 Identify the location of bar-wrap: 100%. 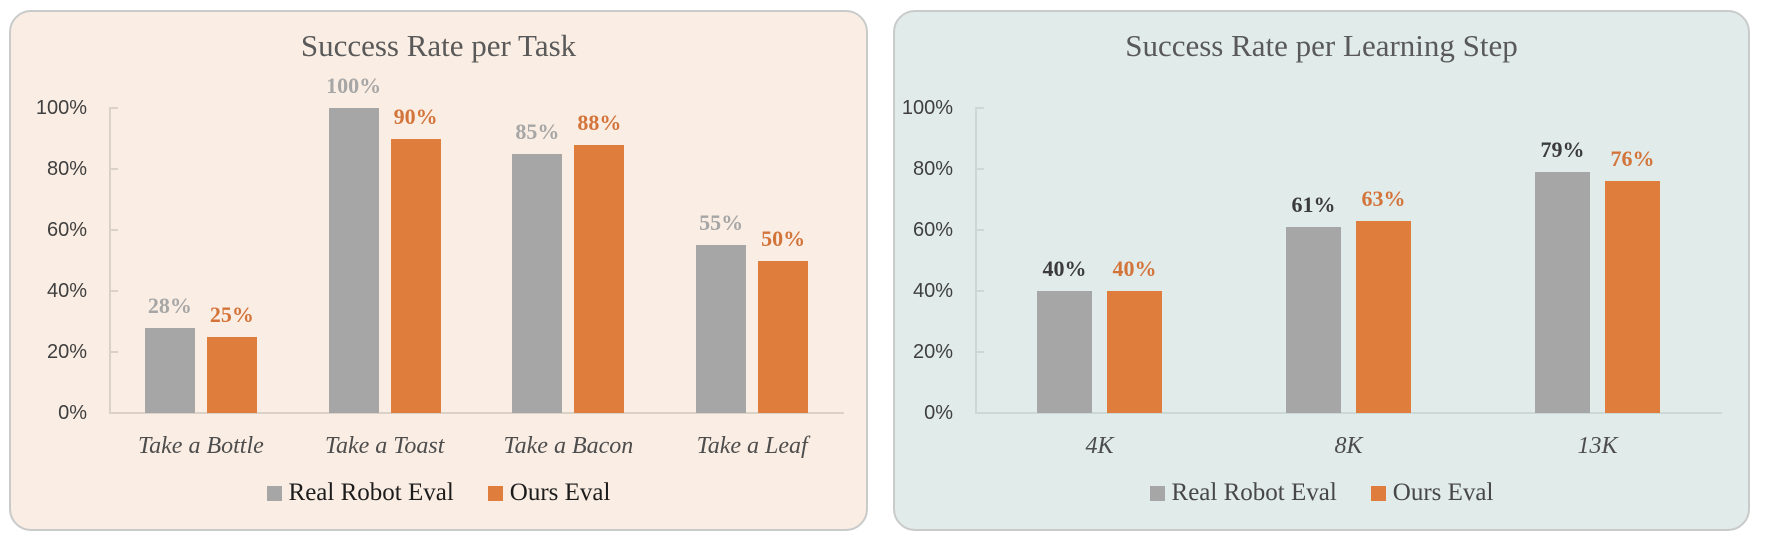
(353, 243).